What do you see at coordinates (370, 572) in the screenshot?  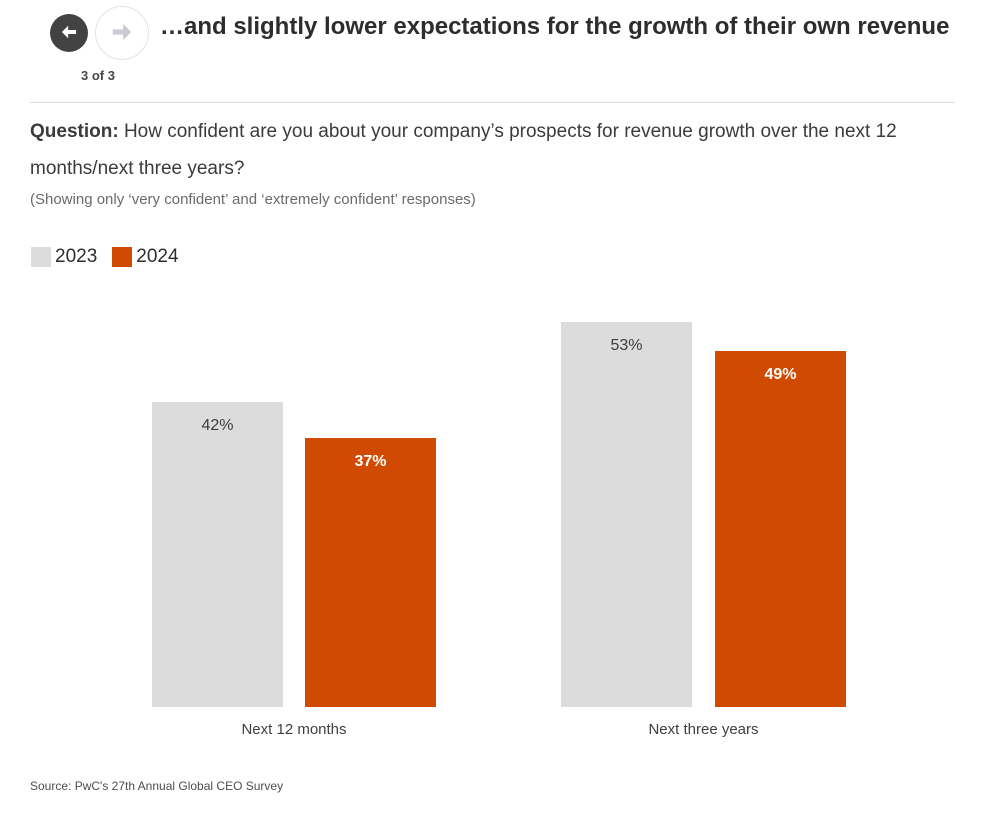 I see `bar-2024-next-12-months: 37%` at bounding box center [370, 572].